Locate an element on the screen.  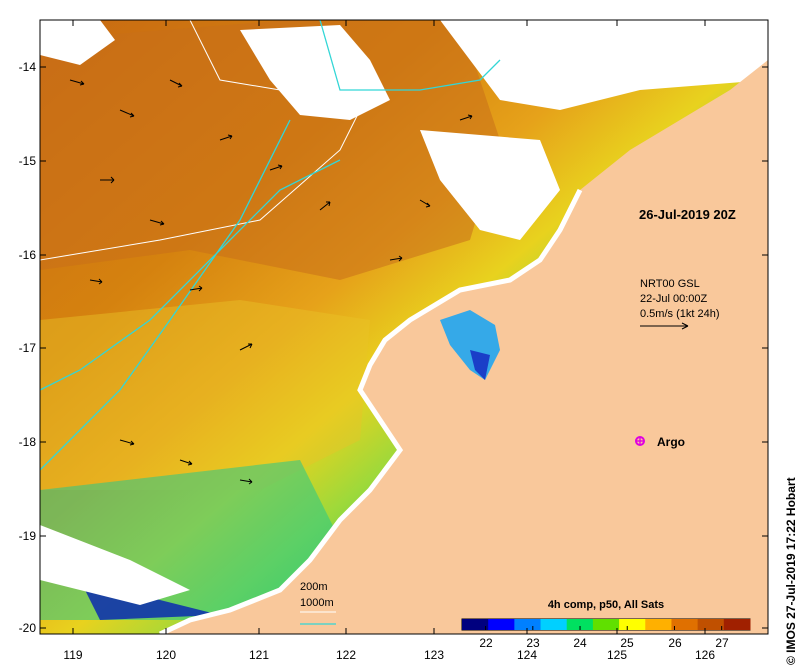
colorbar-tick-label: 25 is located at coordinates (627, 643).